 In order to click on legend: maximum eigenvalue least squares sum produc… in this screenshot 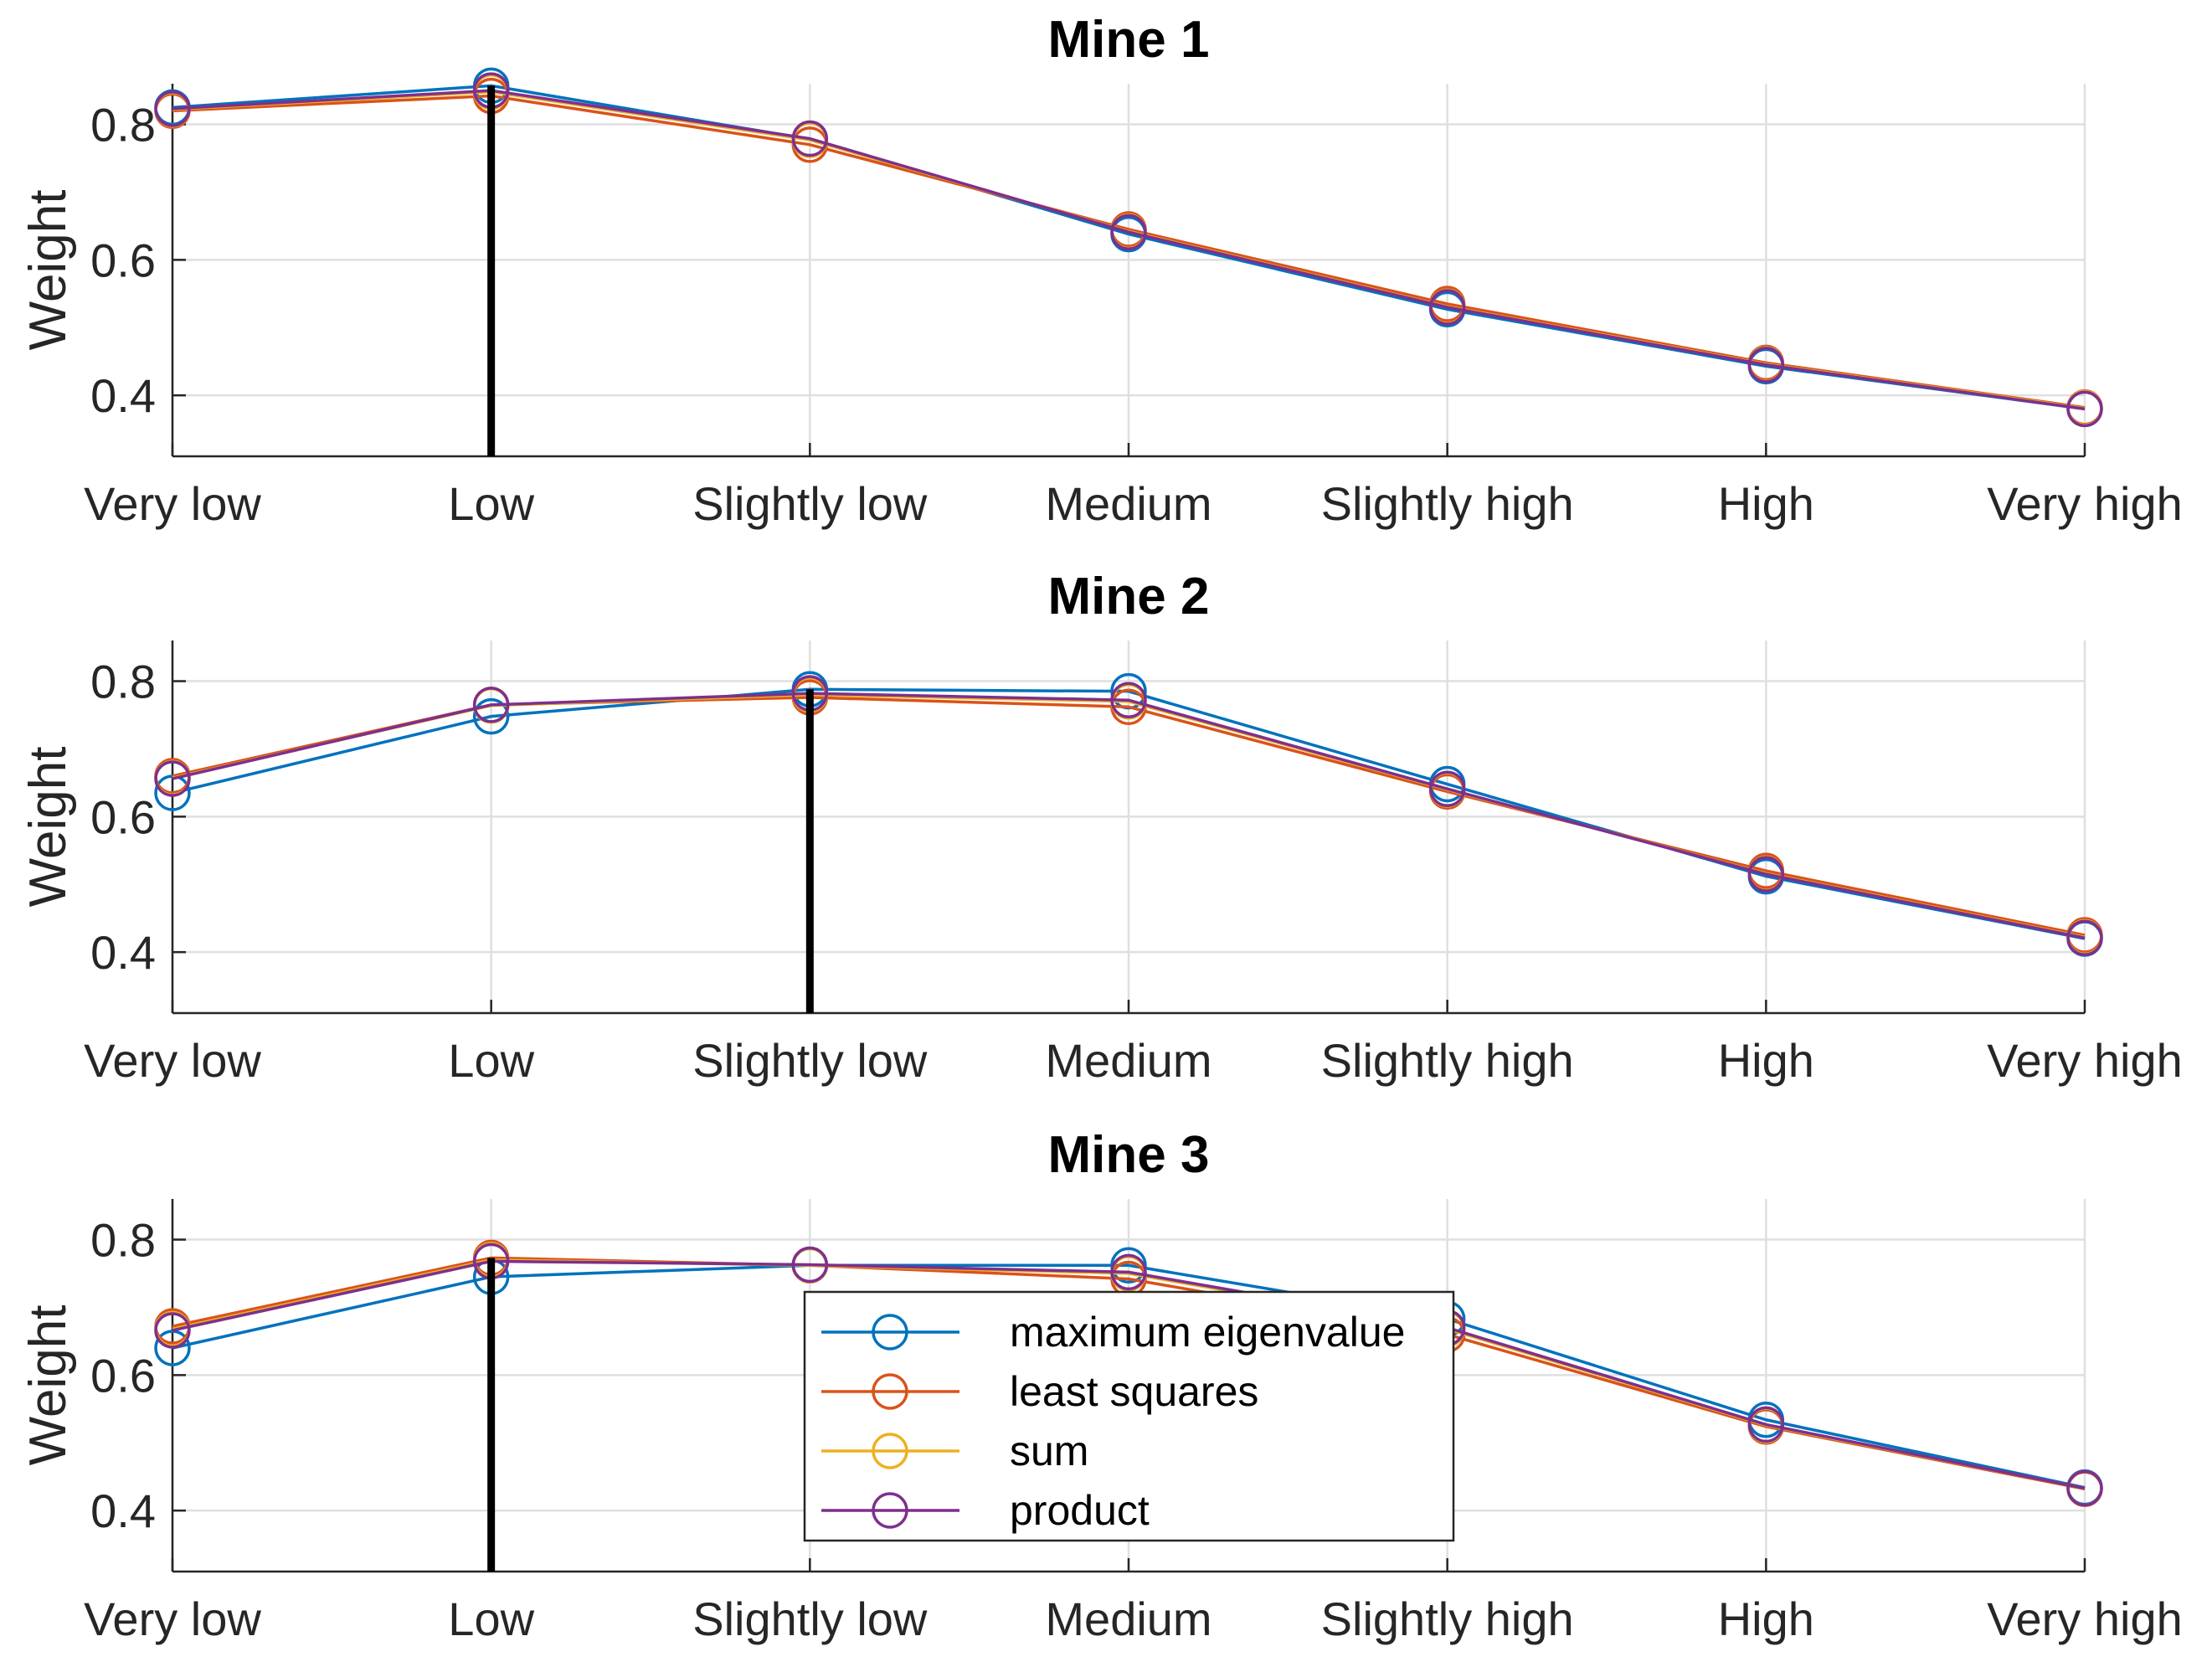, I will do `click(1129, 1416)`.